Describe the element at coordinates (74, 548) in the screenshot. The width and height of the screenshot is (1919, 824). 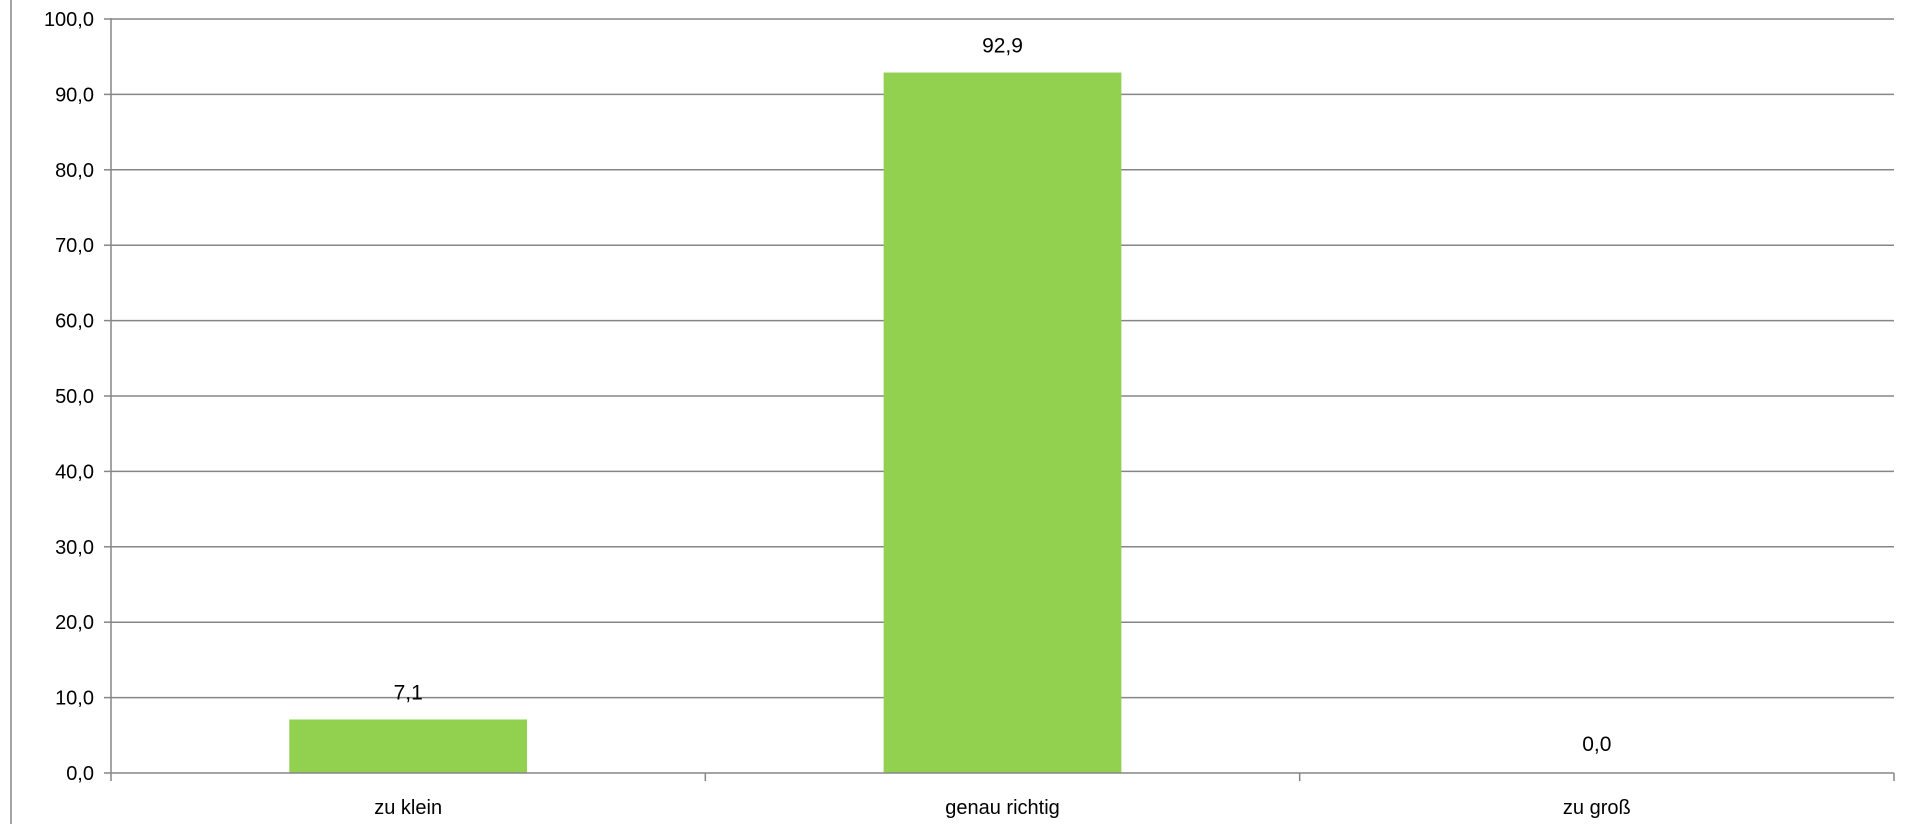
I see `y-tick-label: 30,0` at that location.